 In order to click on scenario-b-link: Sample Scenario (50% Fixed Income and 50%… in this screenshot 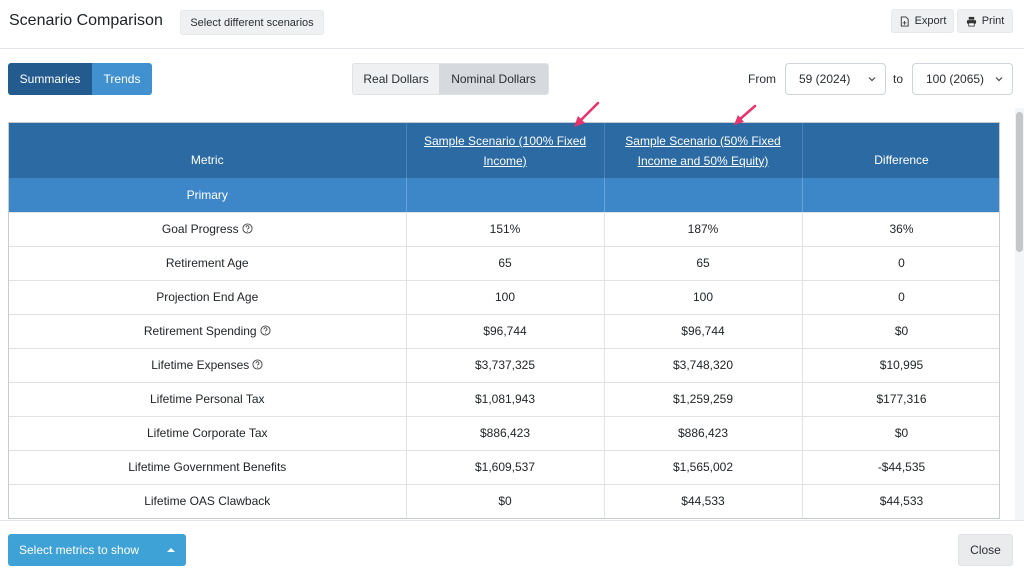, I will do `click(702, 151)`.